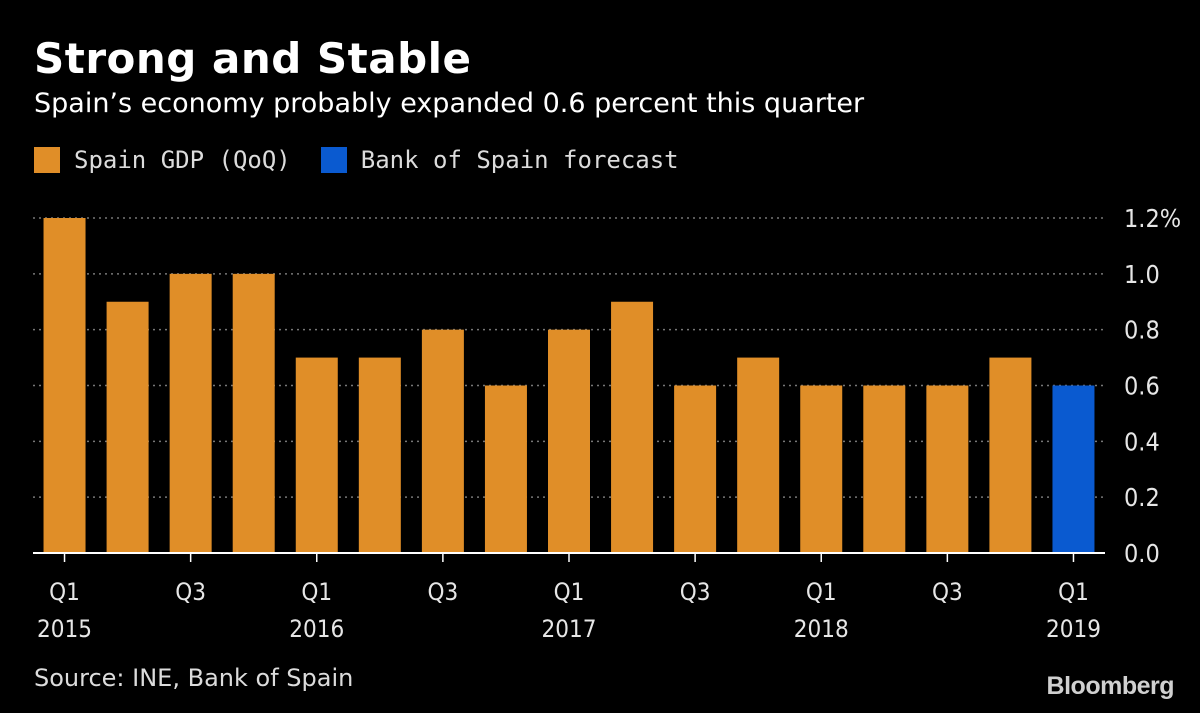  I want to click on chart-title: Strong and Stable, so click(253, 58).